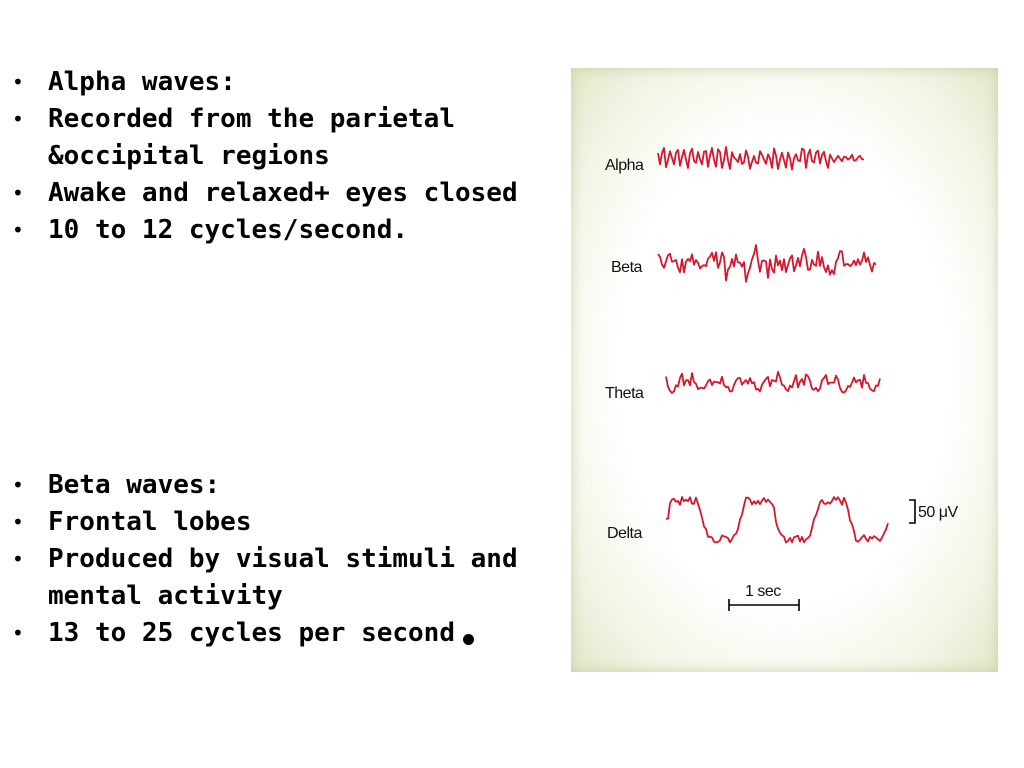  What do you see at coordinates (283, 193) in the screenshot?
I see `bullet-text: Awake and relaxed+ eyes closed` at bounding box center [283, 193].